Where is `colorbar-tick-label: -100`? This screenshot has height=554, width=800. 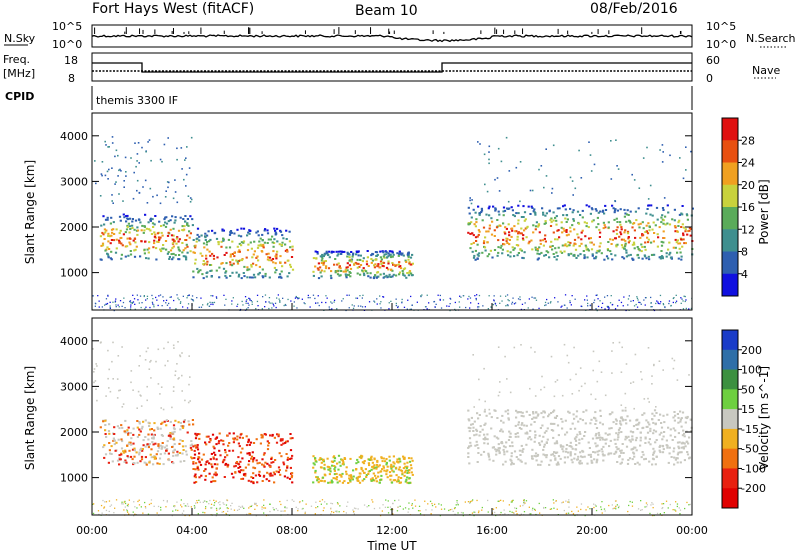
colorbar-tick-label: -100 is located at coordinates (753, 468).